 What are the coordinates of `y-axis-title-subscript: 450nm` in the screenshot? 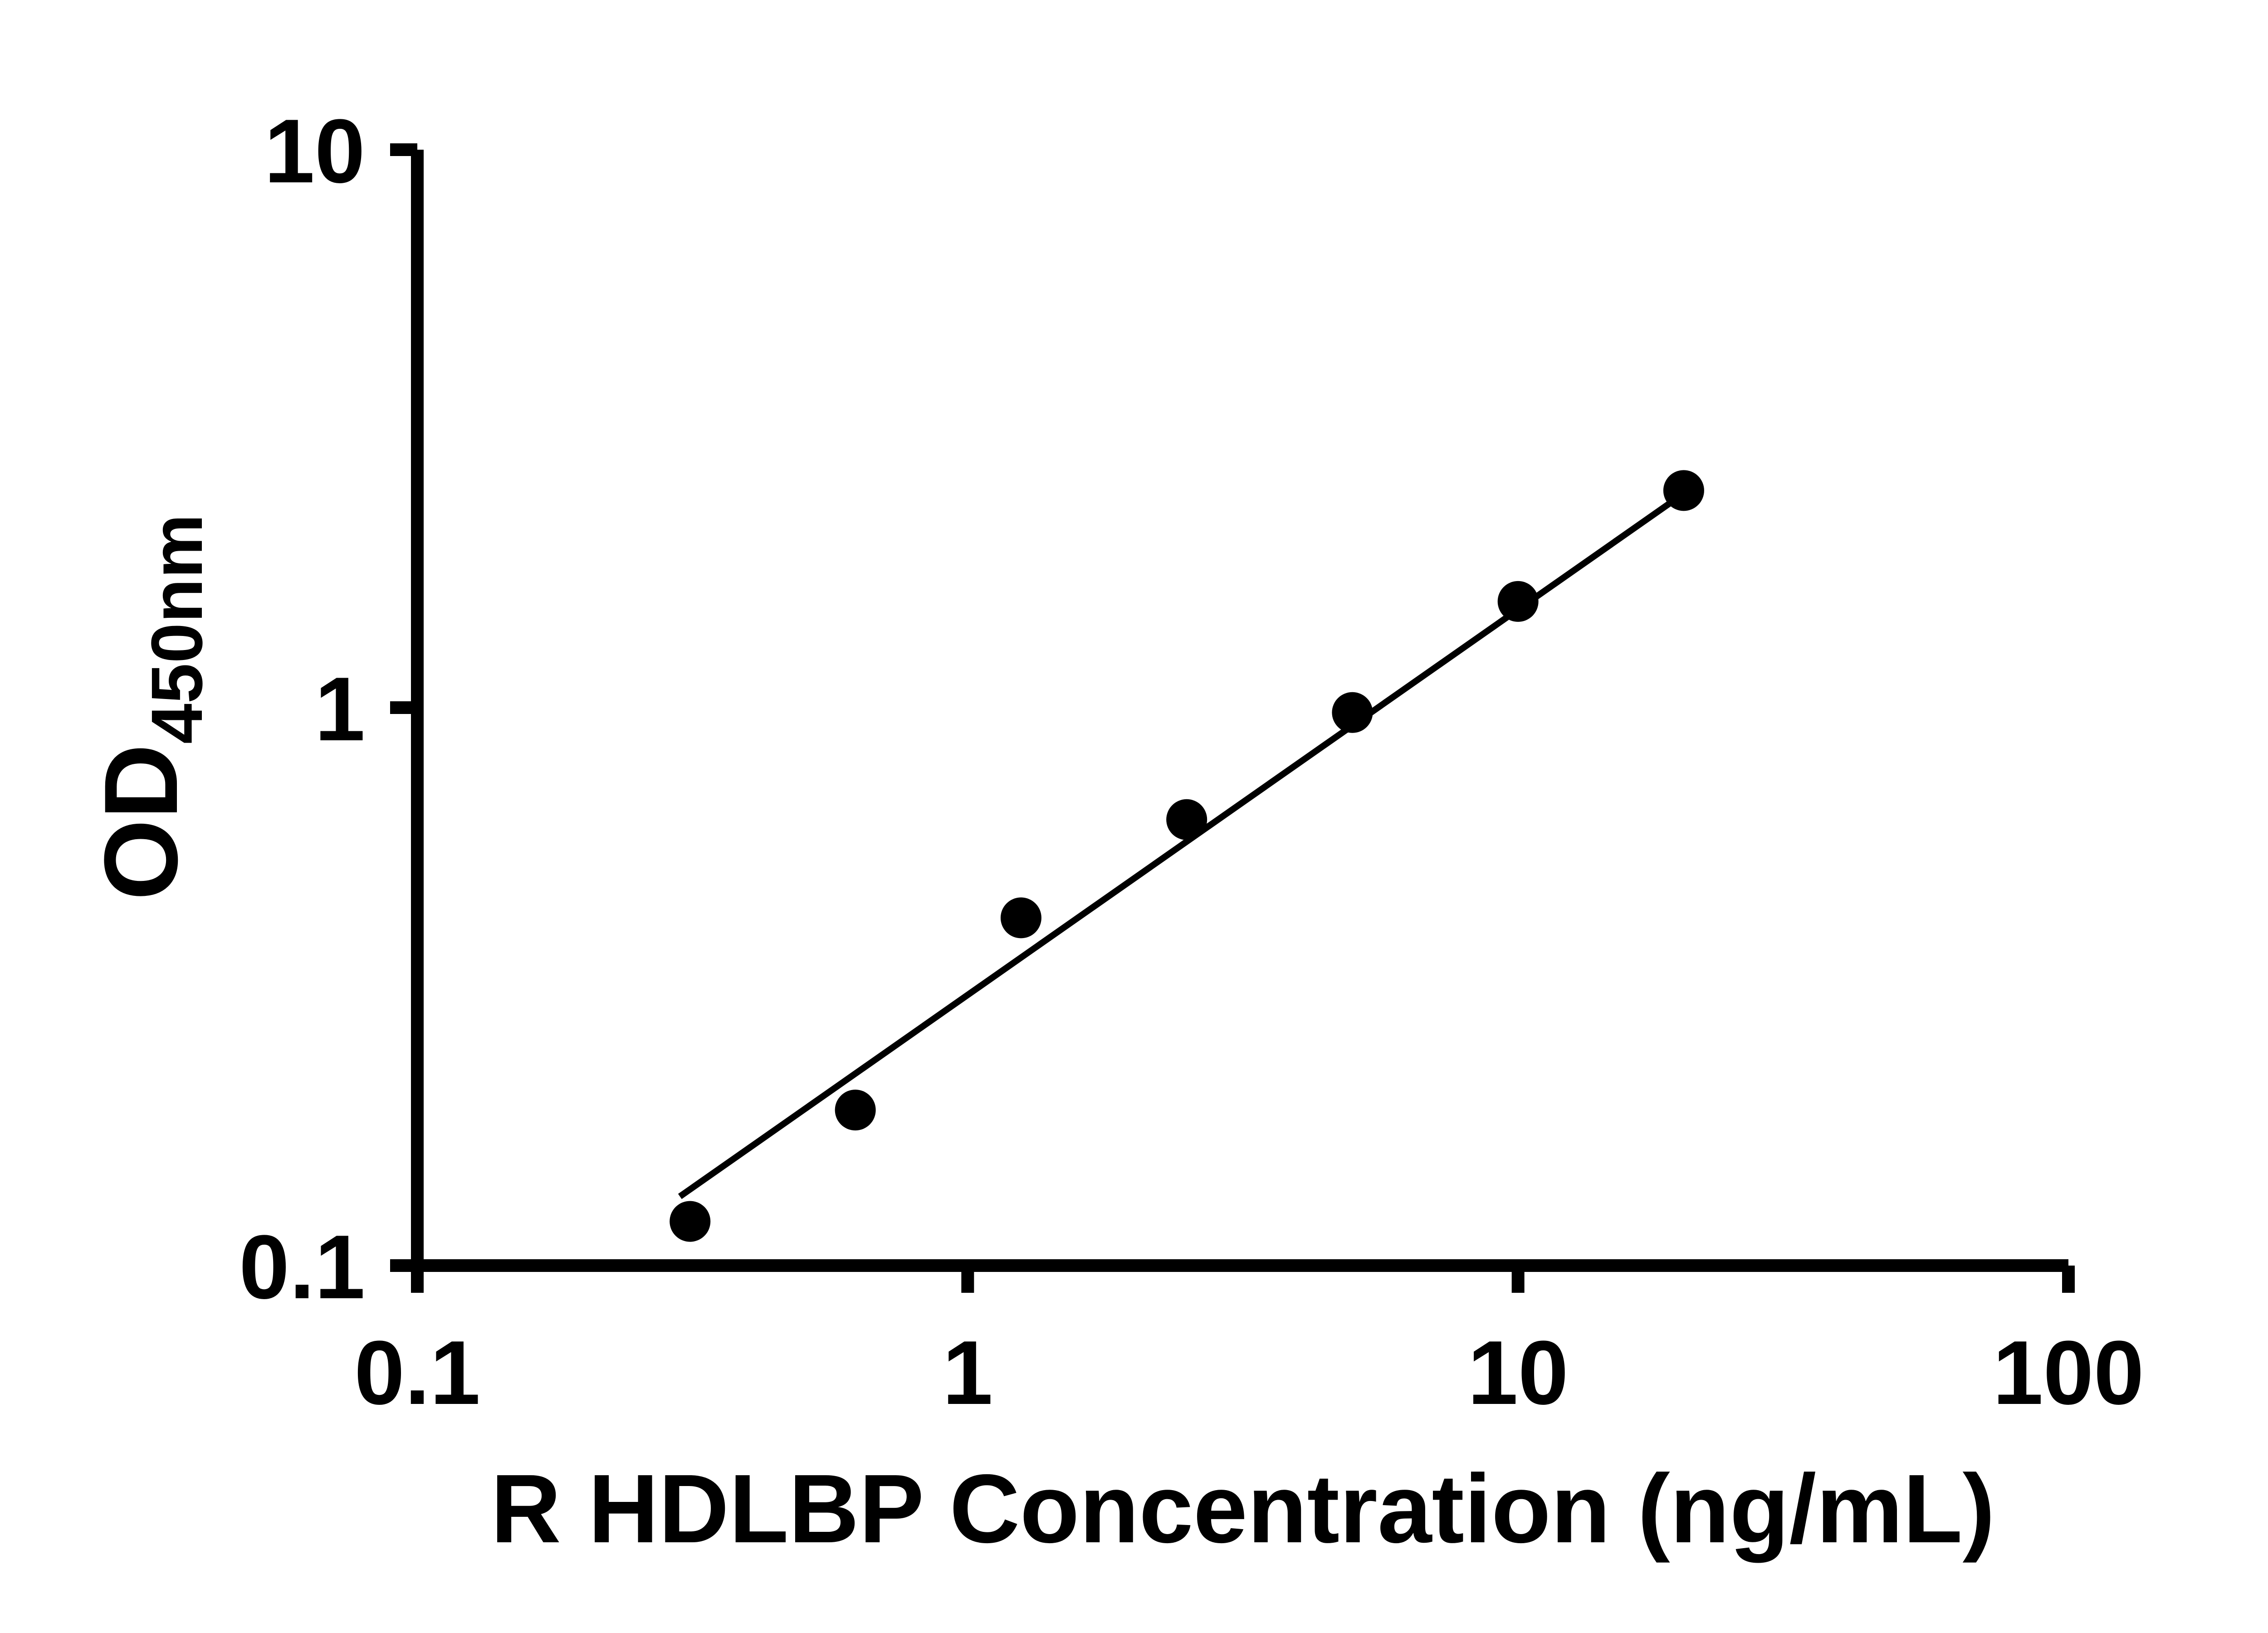 It's located at (177, 629).